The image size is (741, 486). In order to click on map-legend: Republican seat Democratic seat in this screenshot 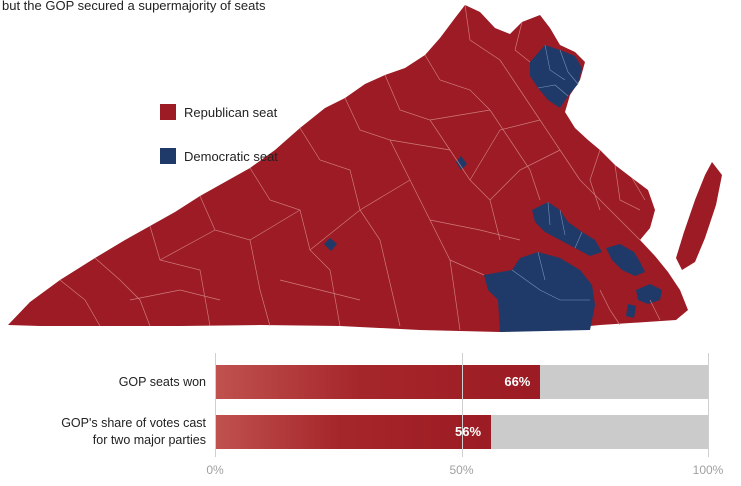, I will do `click(219, 144)`.